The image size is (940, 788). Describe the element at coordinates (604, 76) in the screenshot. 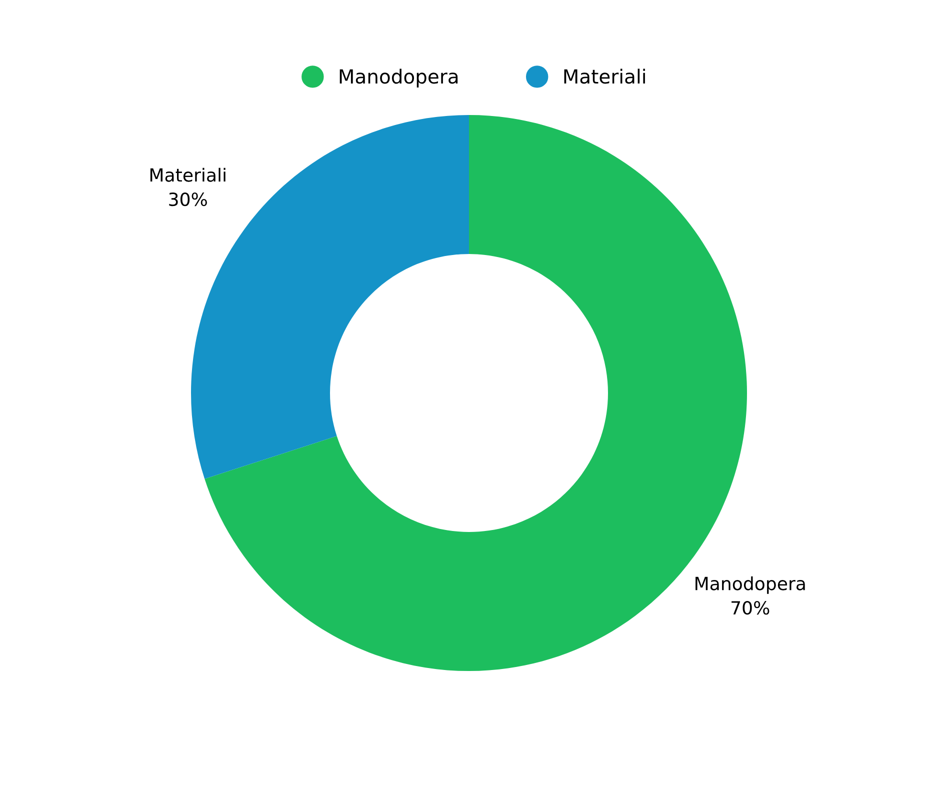

I see `legend-label: Materiali` at that location.